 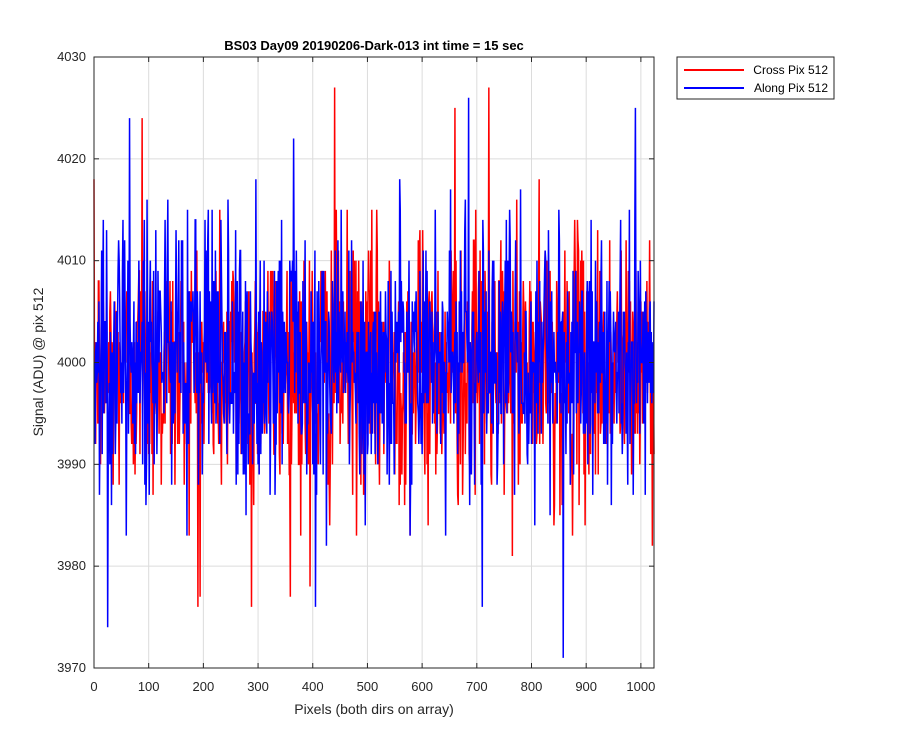 What do you see at coordinates (368, 686) in the screenshot?
I see `x-tick-label: 500` at bounding box center [368, 686].